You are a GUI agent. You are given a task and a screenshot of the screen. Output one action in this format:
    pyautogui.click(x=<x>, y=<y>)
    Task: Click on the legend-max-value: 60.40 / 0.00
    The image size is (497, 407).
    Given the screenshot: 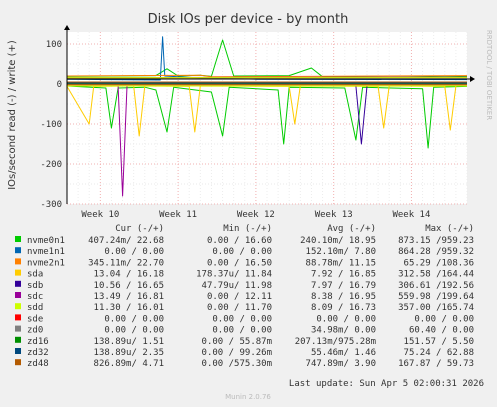 What is the action you would take?
    pyautogui.click(x=441, y=331)
    